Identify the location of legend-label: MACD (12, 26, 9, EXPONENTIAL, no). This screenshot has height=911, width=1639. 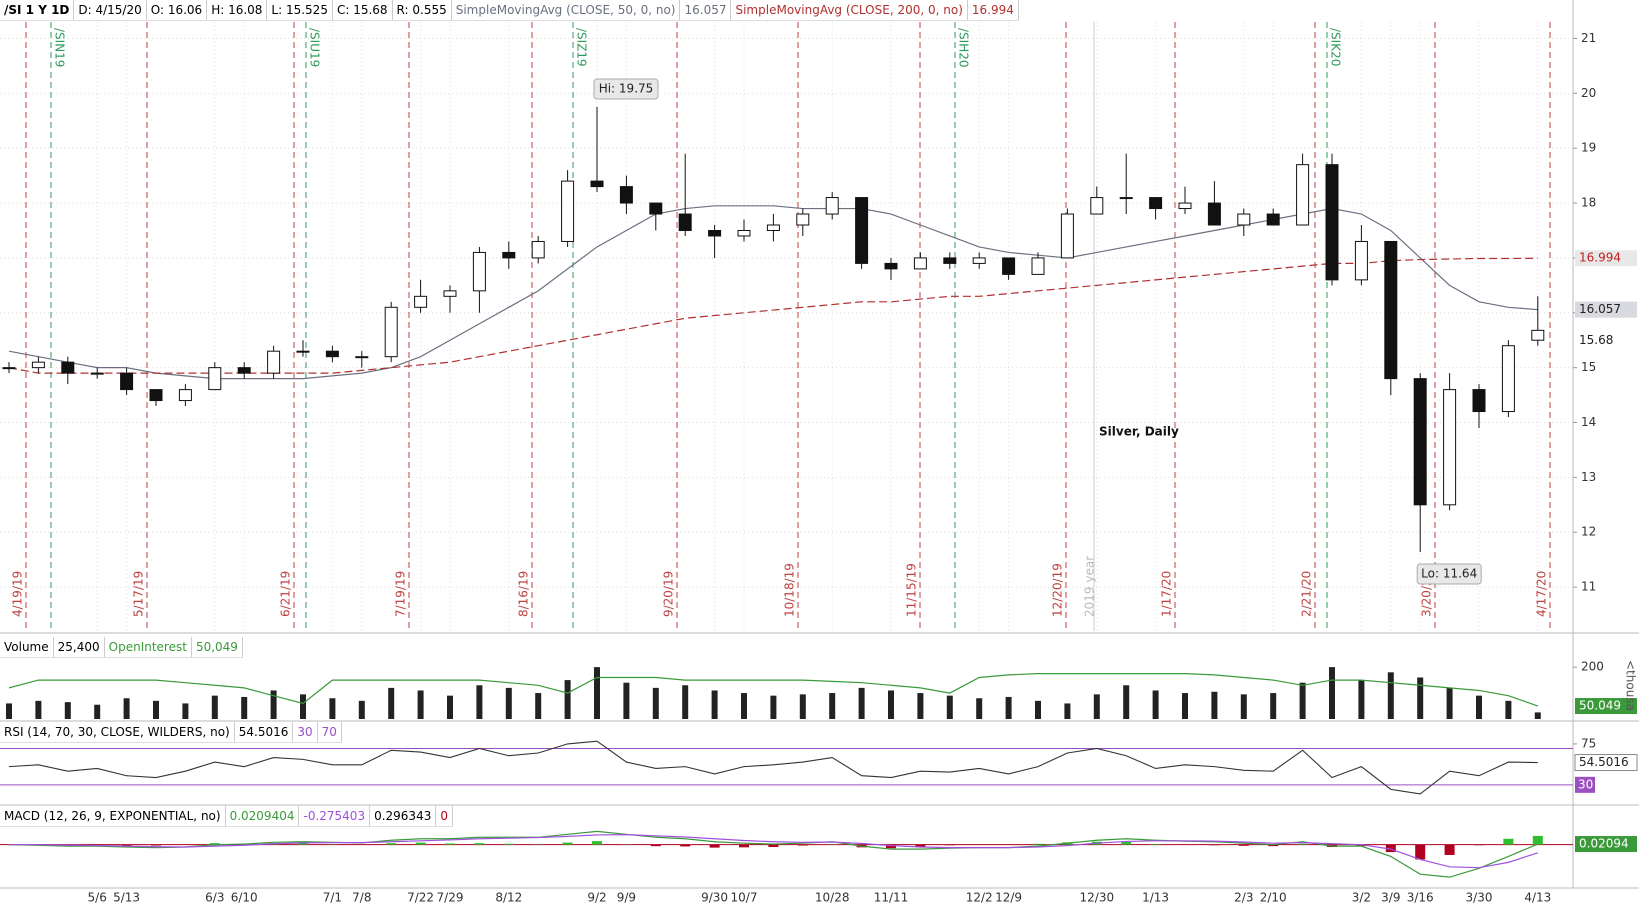
(113, 816).